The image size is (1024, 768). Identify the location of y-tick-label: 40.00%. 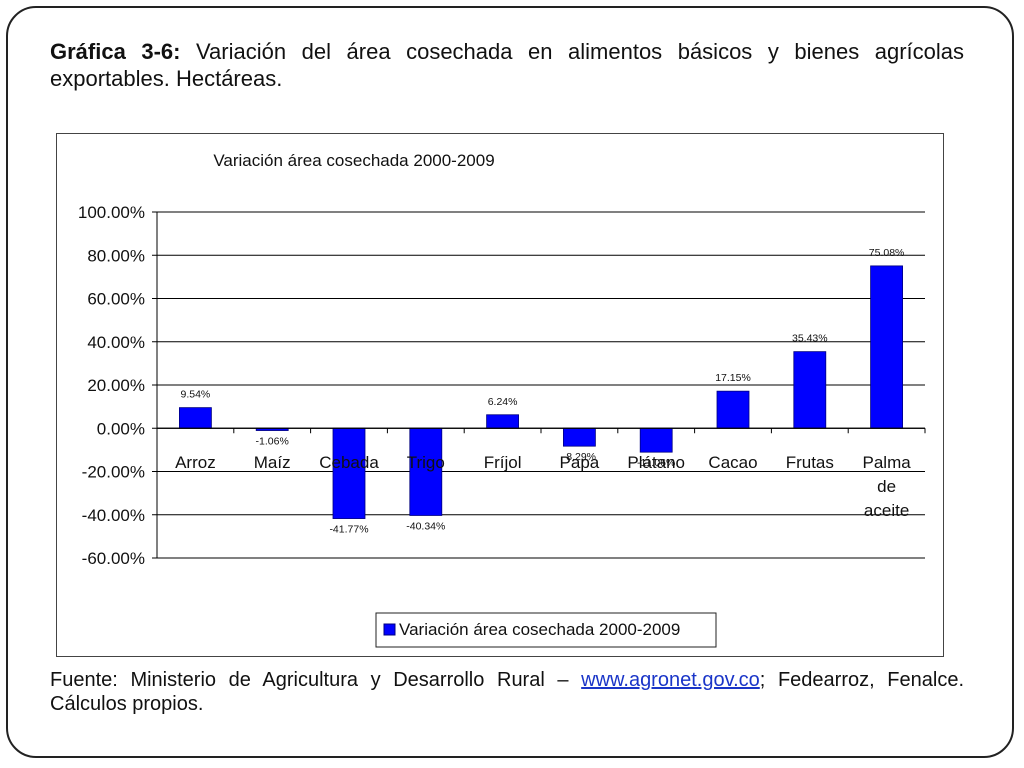
(116, 342).